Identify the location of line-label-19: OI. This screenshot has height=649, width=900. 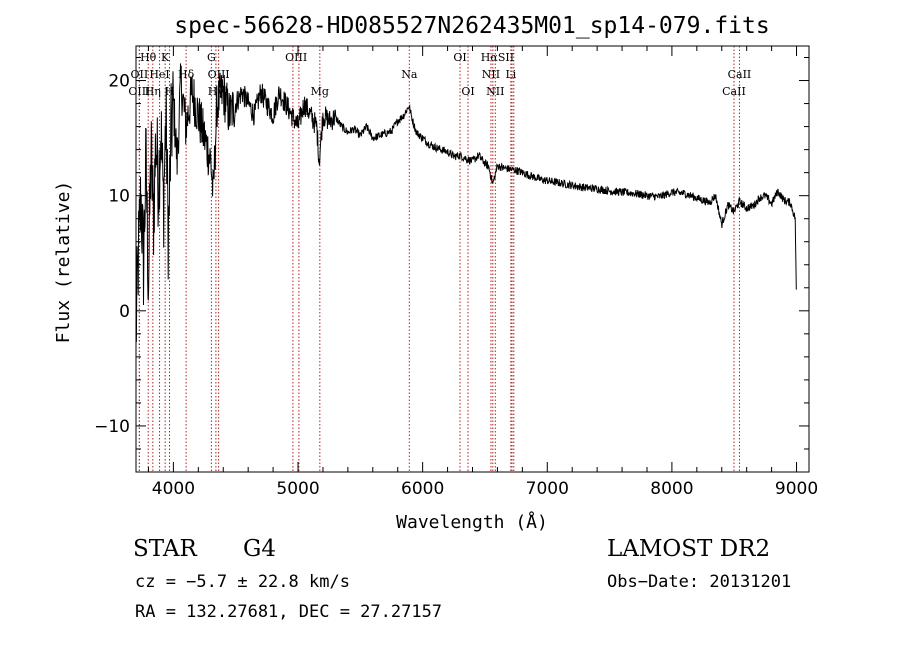
(467, 91).